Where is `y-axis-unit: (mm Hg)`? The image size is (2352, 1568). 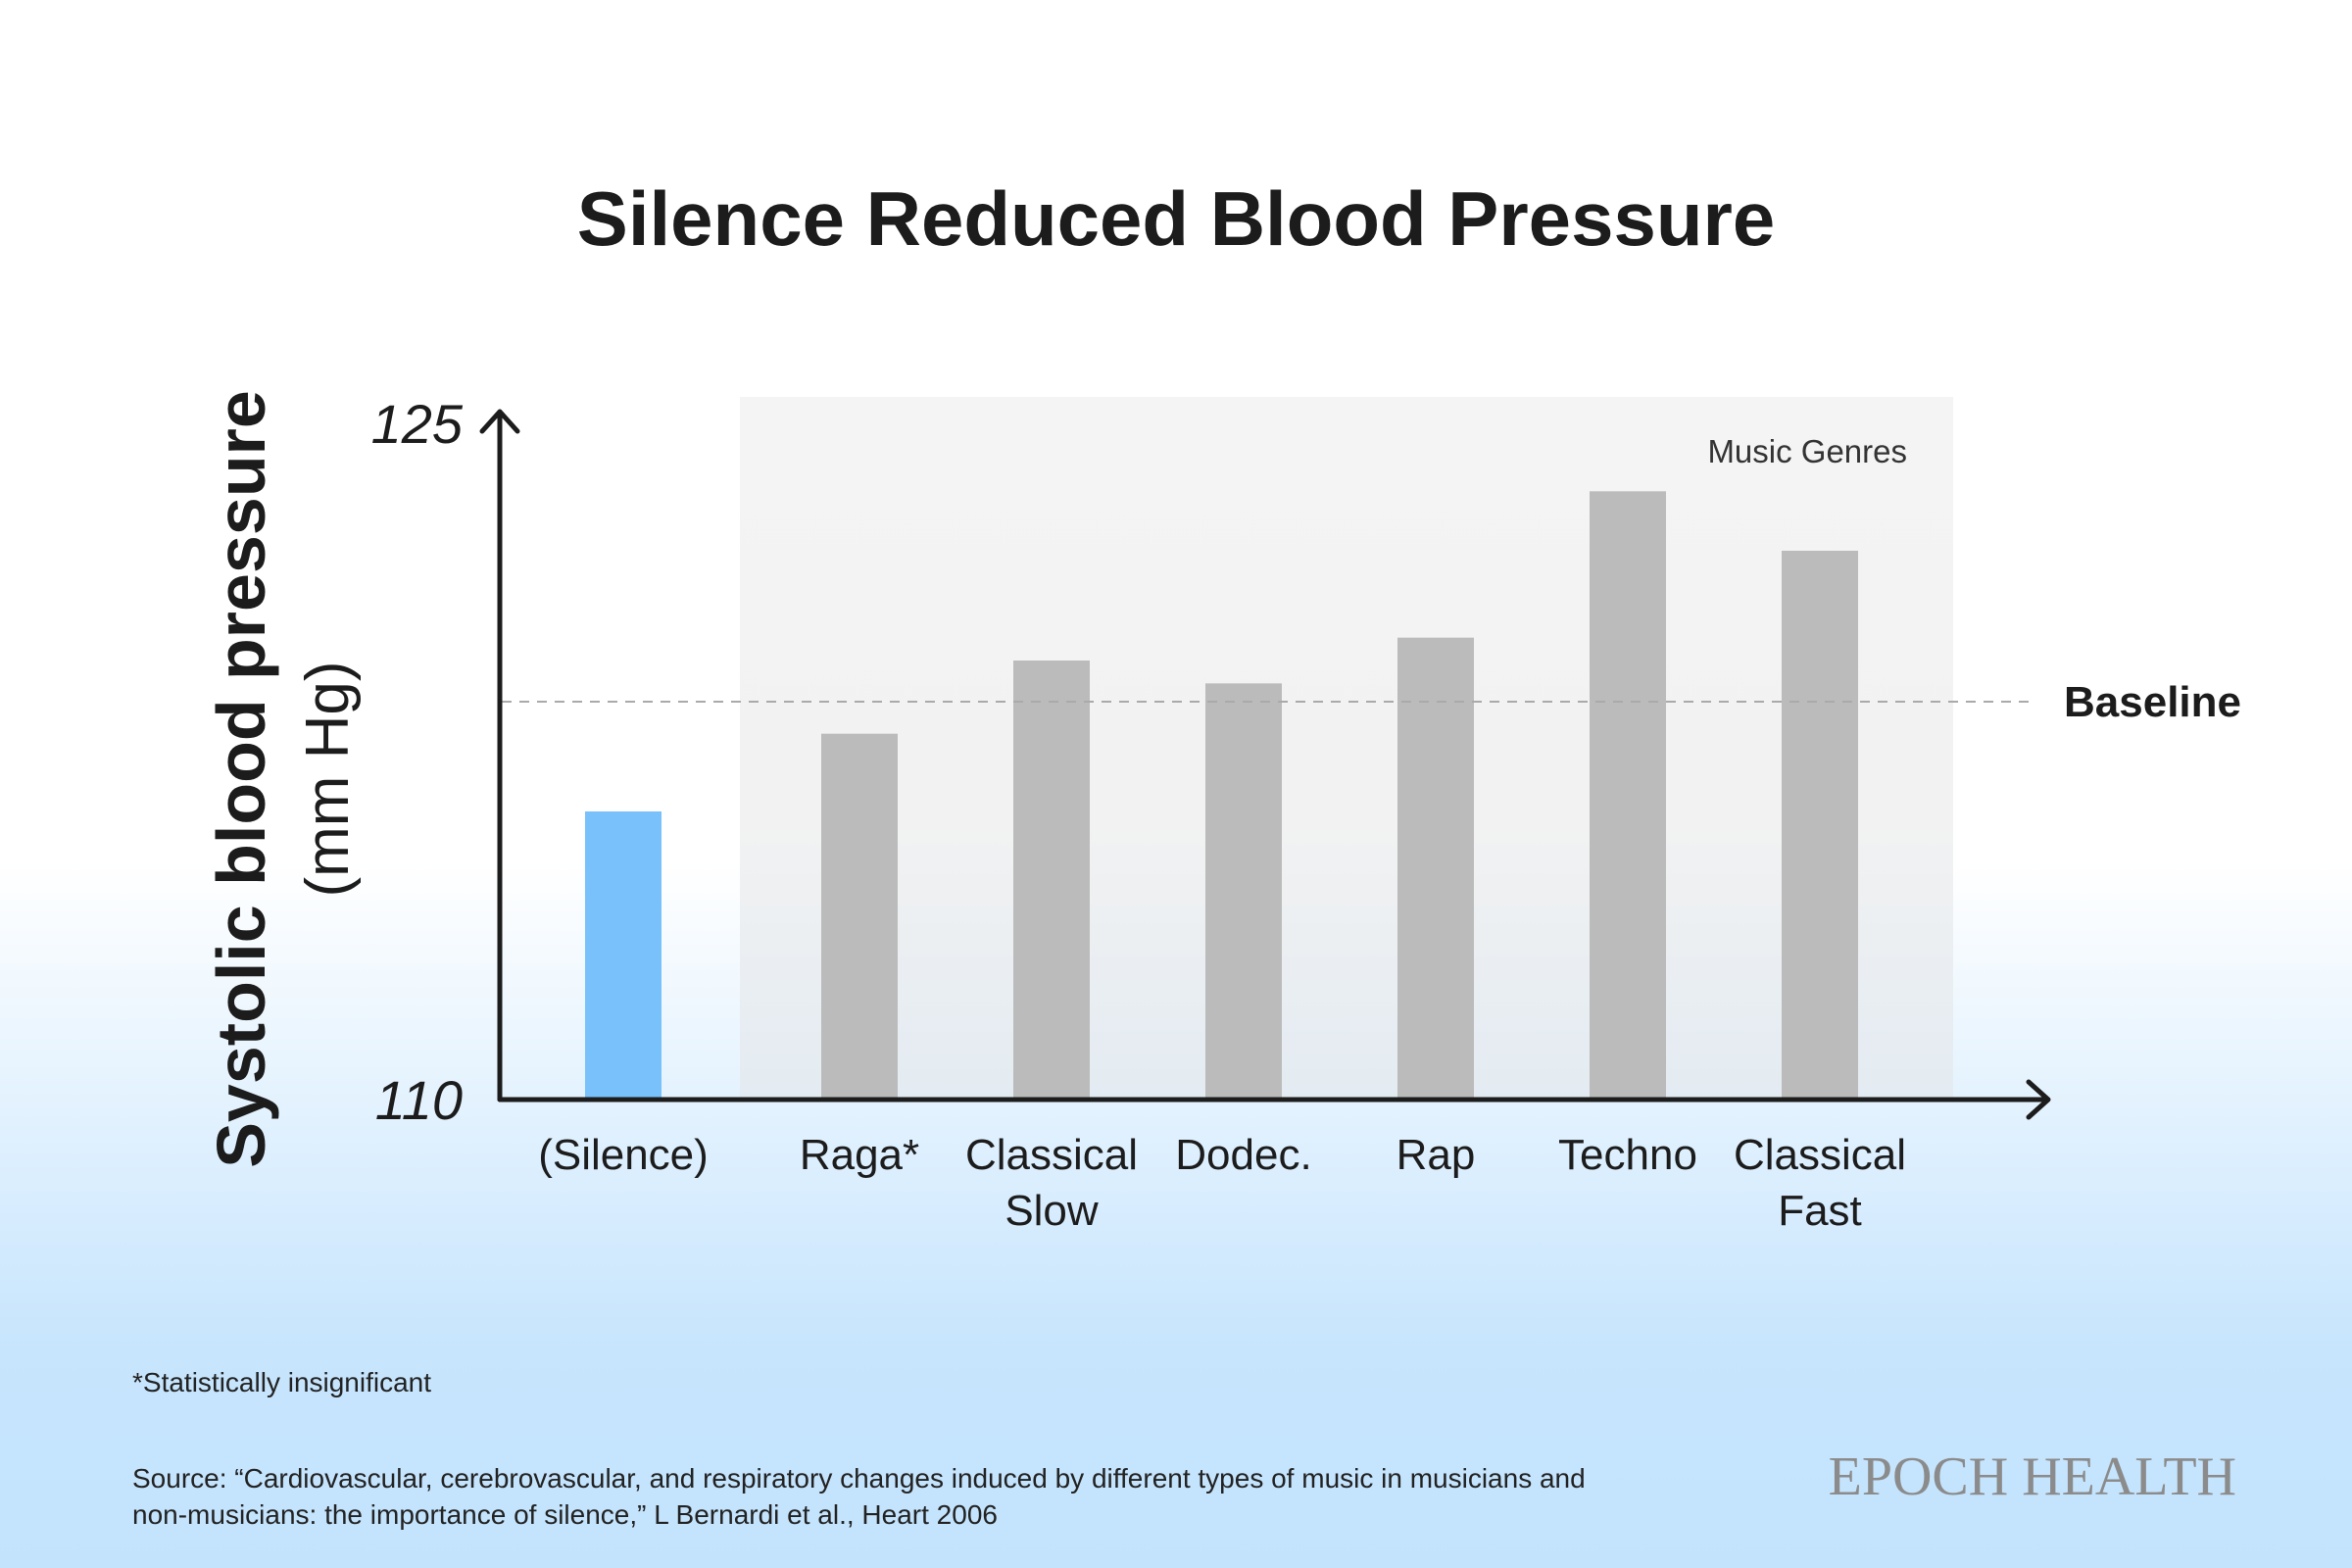
y-axis-unit: (mm Hg) is located at coordinates (328, 779).